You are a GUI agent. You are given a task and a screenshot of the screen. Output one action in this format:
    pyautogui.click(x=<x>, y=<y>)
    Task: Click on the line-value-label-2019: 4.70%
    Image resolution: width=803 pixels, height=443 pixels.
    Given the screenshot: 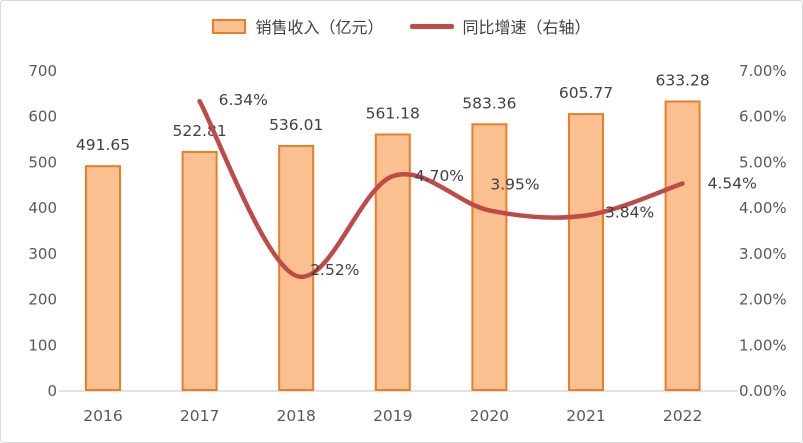 What is the action you would take?
    pyautogui.click(x=439, y=176)
    